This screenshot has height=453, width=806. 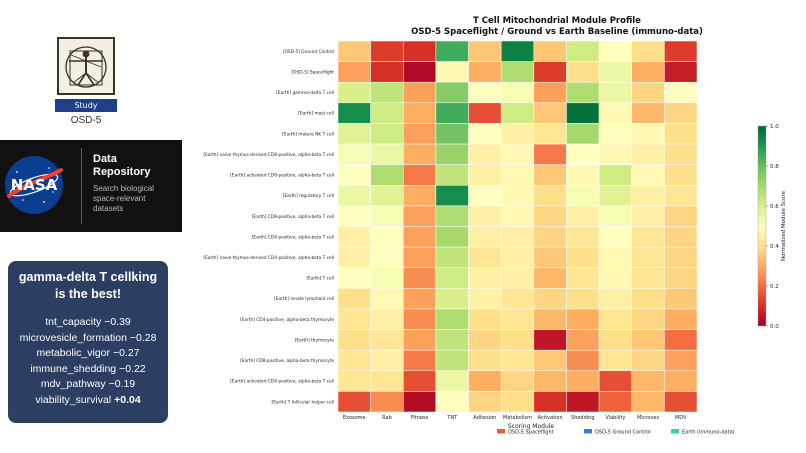 What do you see at coordinates (293, 217) in the screenshot?
I see `row-label: [Earth] CD8-positive, alpha-beta T cell` at bounding box center [293, 217].